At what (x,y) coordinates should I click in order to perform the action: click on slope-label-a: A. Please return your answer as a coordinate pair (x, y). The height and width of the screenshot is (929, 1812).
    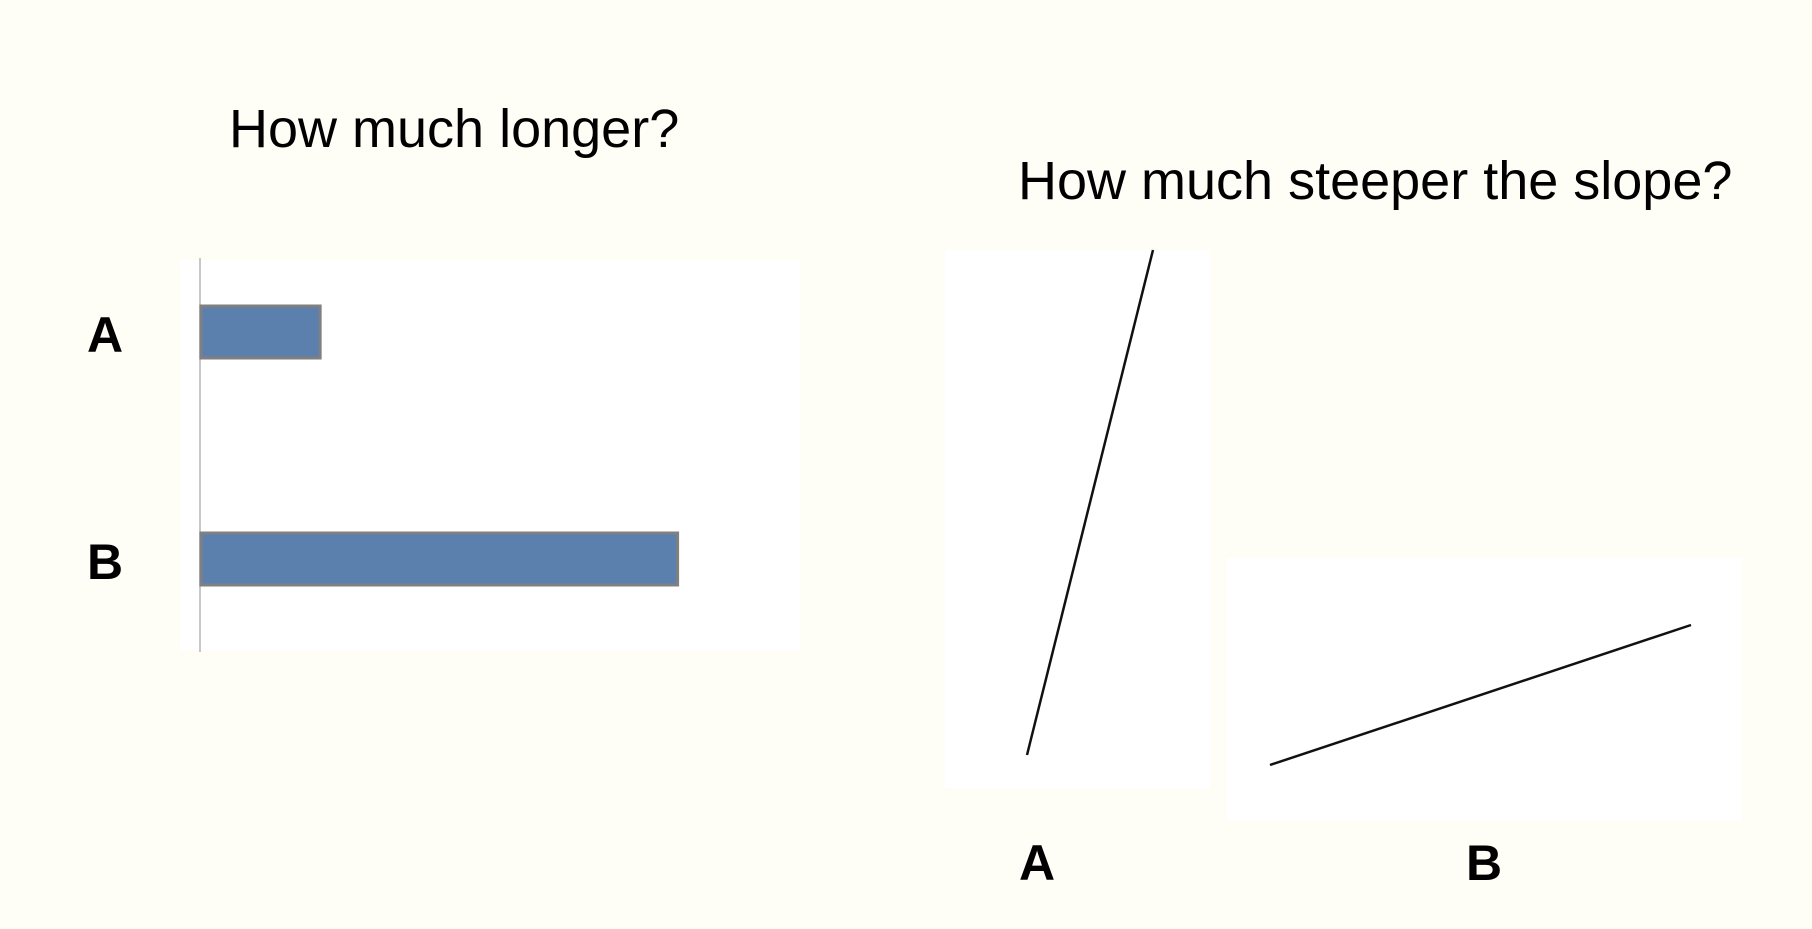
    Looking at the image, I should click on (1037, 863).